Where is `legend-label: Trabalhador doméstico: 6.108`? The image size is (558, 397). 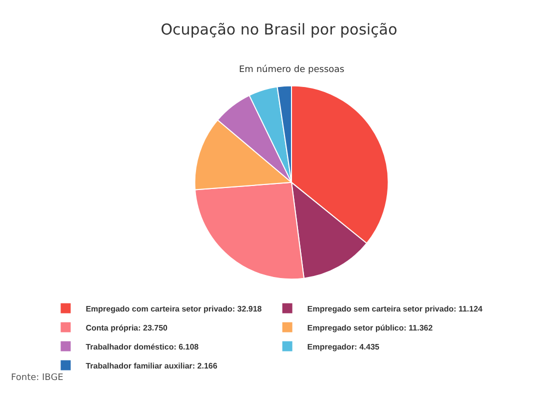
legend-label: Trabalhador doméstico: 6.108 is located at coordinates (143, 347).